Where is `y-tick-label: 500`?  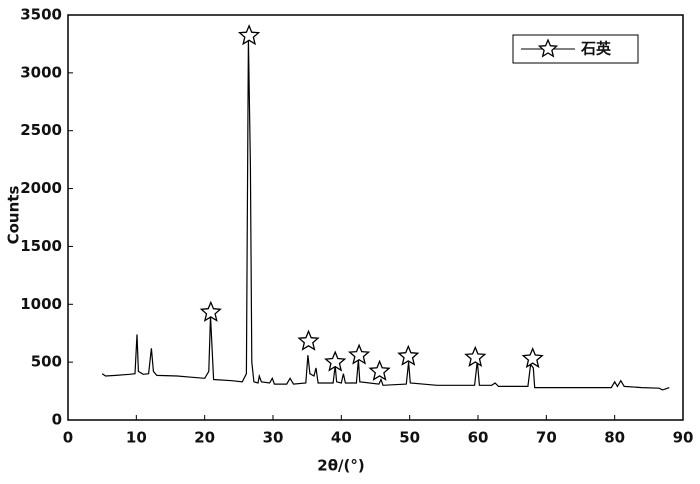
y-tick-label: 500 is located at coordinates (46, 362).